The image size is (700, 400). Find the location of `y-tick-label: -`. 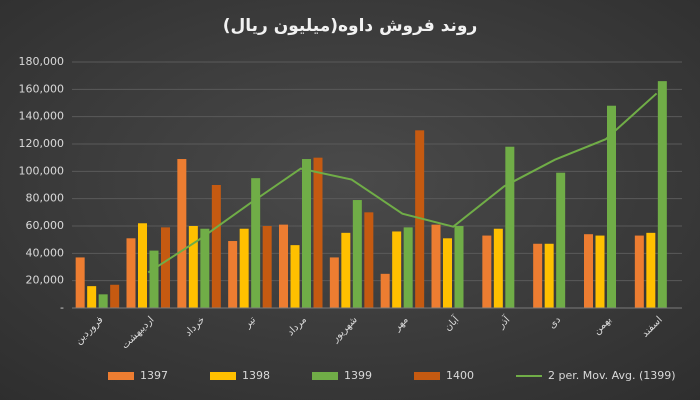

y-tick-label: - is located at coordinates (62, 307).